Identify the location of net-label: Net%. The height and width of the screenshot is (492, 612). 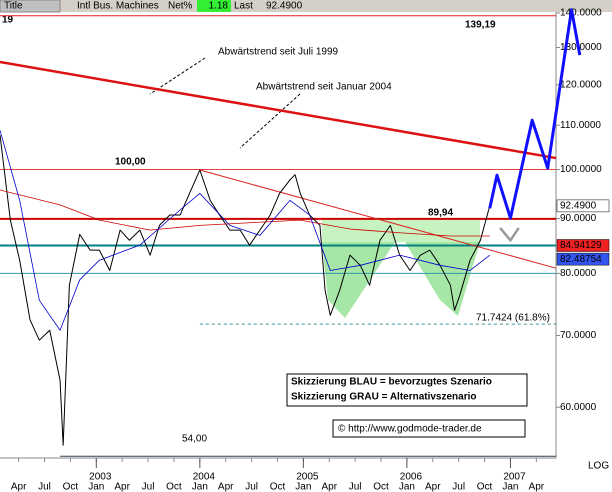
(180, 6).